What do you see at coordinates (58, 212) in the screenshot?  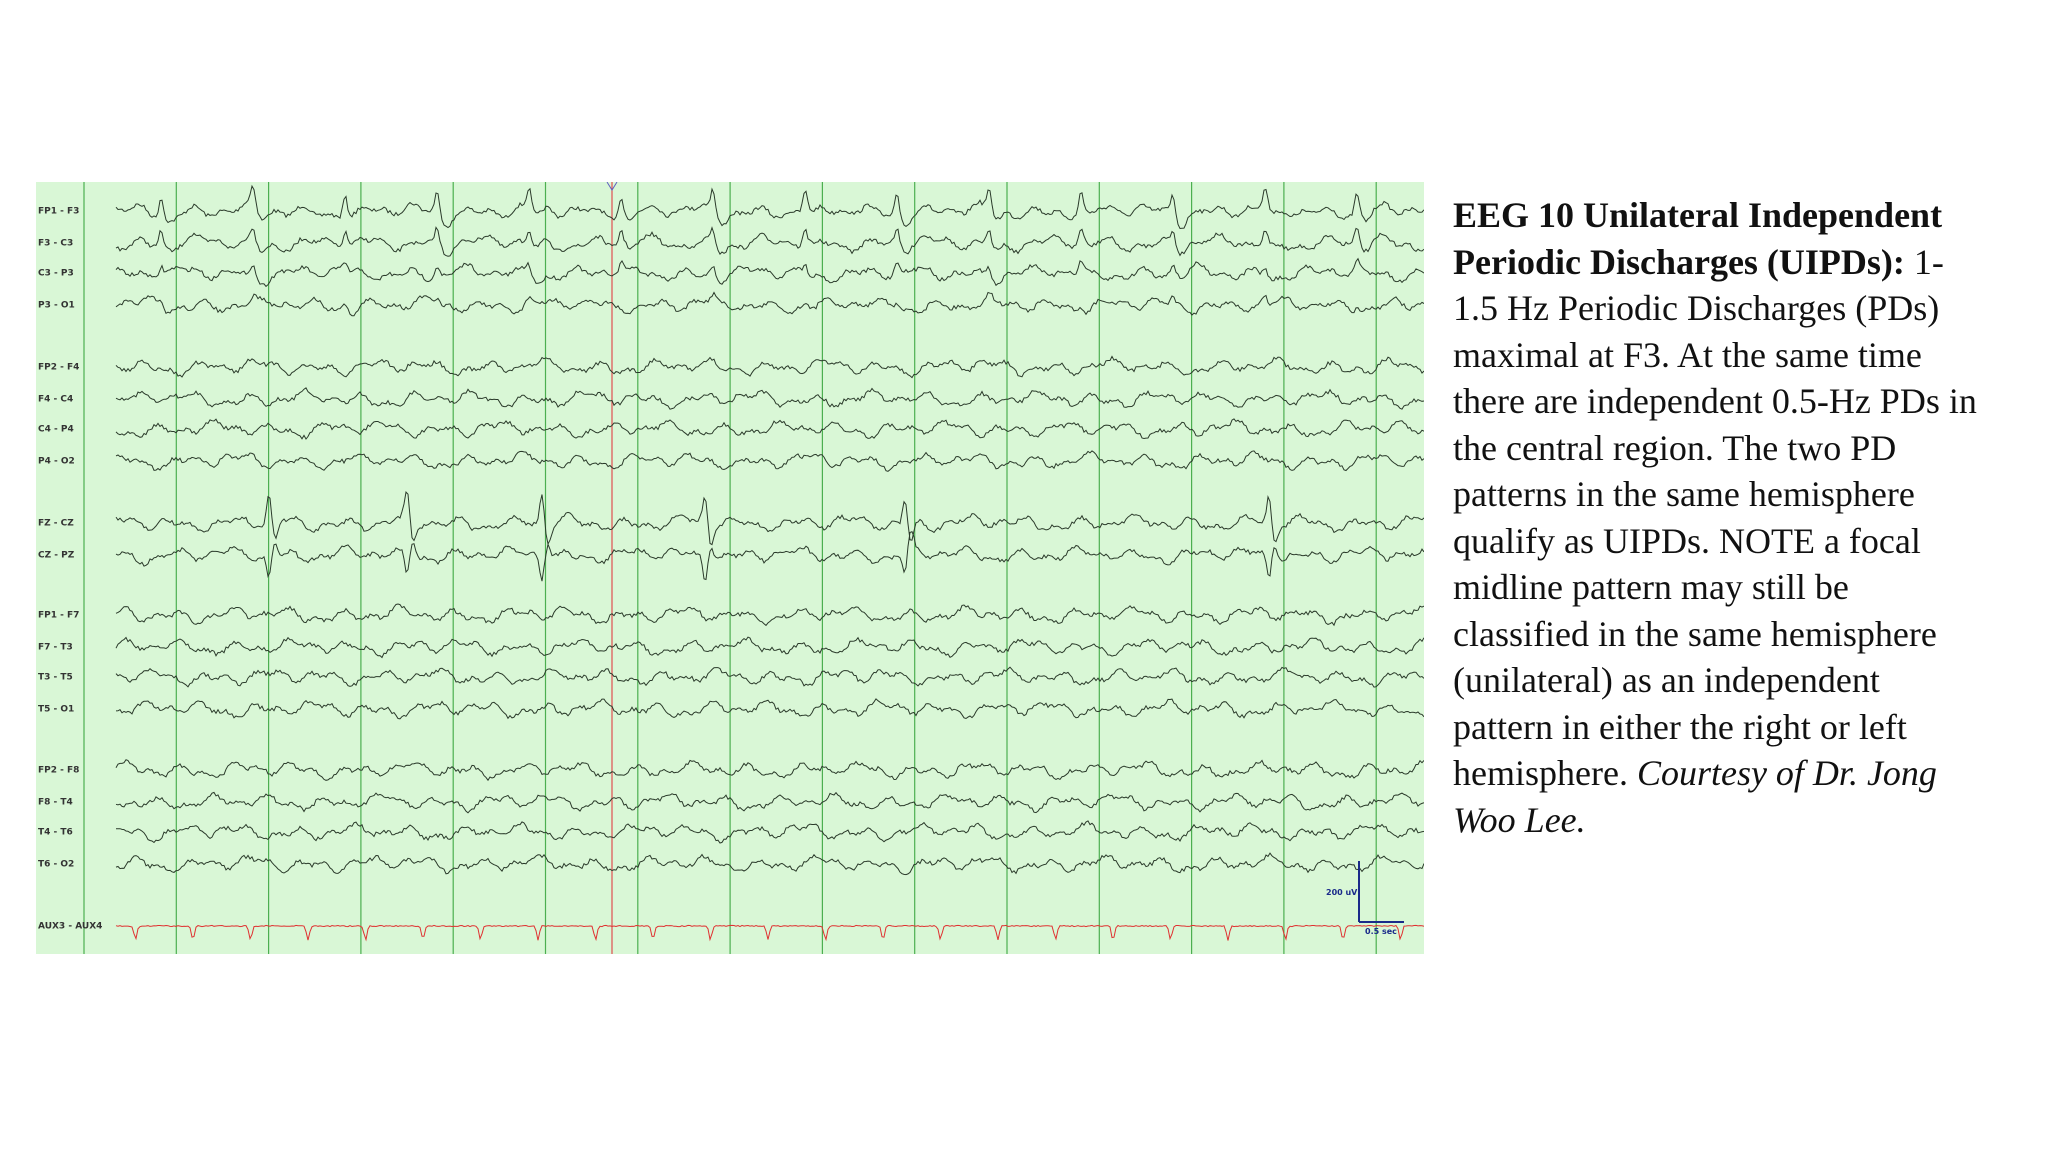 I see `channel-label: FP1 - F3` at bounding box center [58, 212].